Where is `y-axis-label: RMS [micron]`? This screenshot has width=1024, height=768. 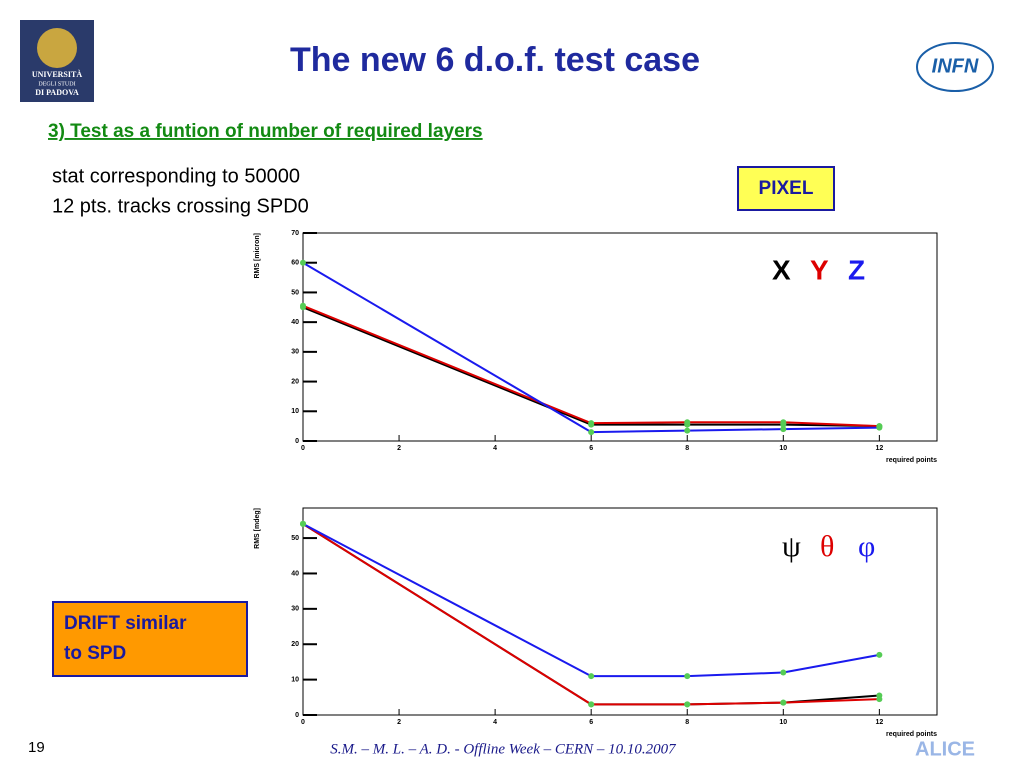 y-axis-label: RMS [micron] is located at coordinates (257, 256).